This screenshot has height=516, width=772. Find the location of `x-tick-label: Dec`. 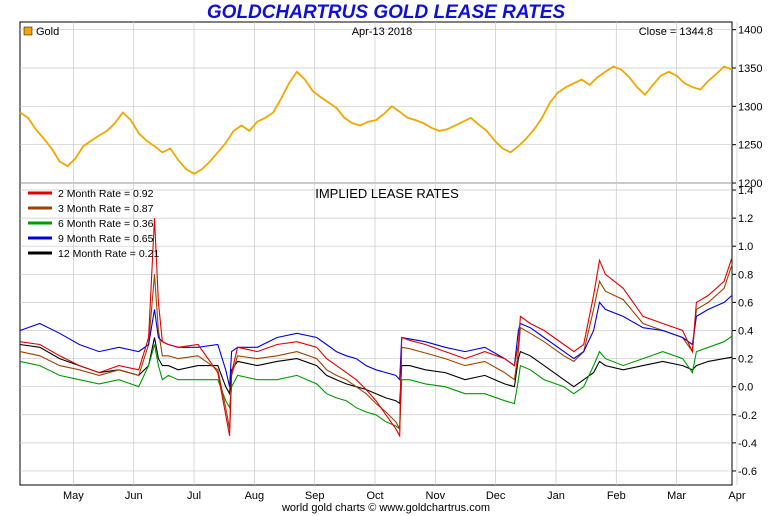

x-tick-label: Dec is located at coordinates (496, 496).